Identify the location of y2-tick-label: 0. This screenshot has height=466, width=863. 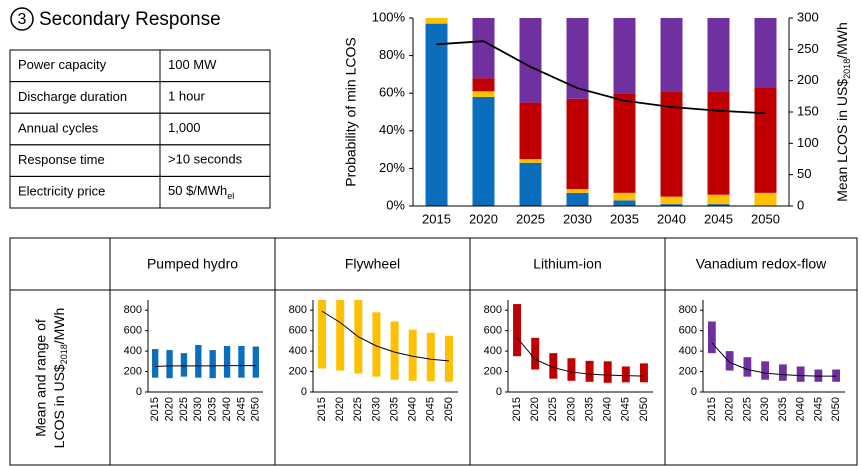
(800, 204).